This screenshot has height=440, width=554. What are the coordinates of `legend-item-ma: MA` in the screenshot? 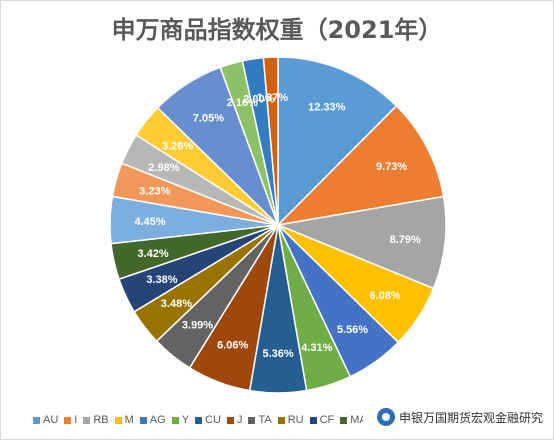 It's located at (351, 420).